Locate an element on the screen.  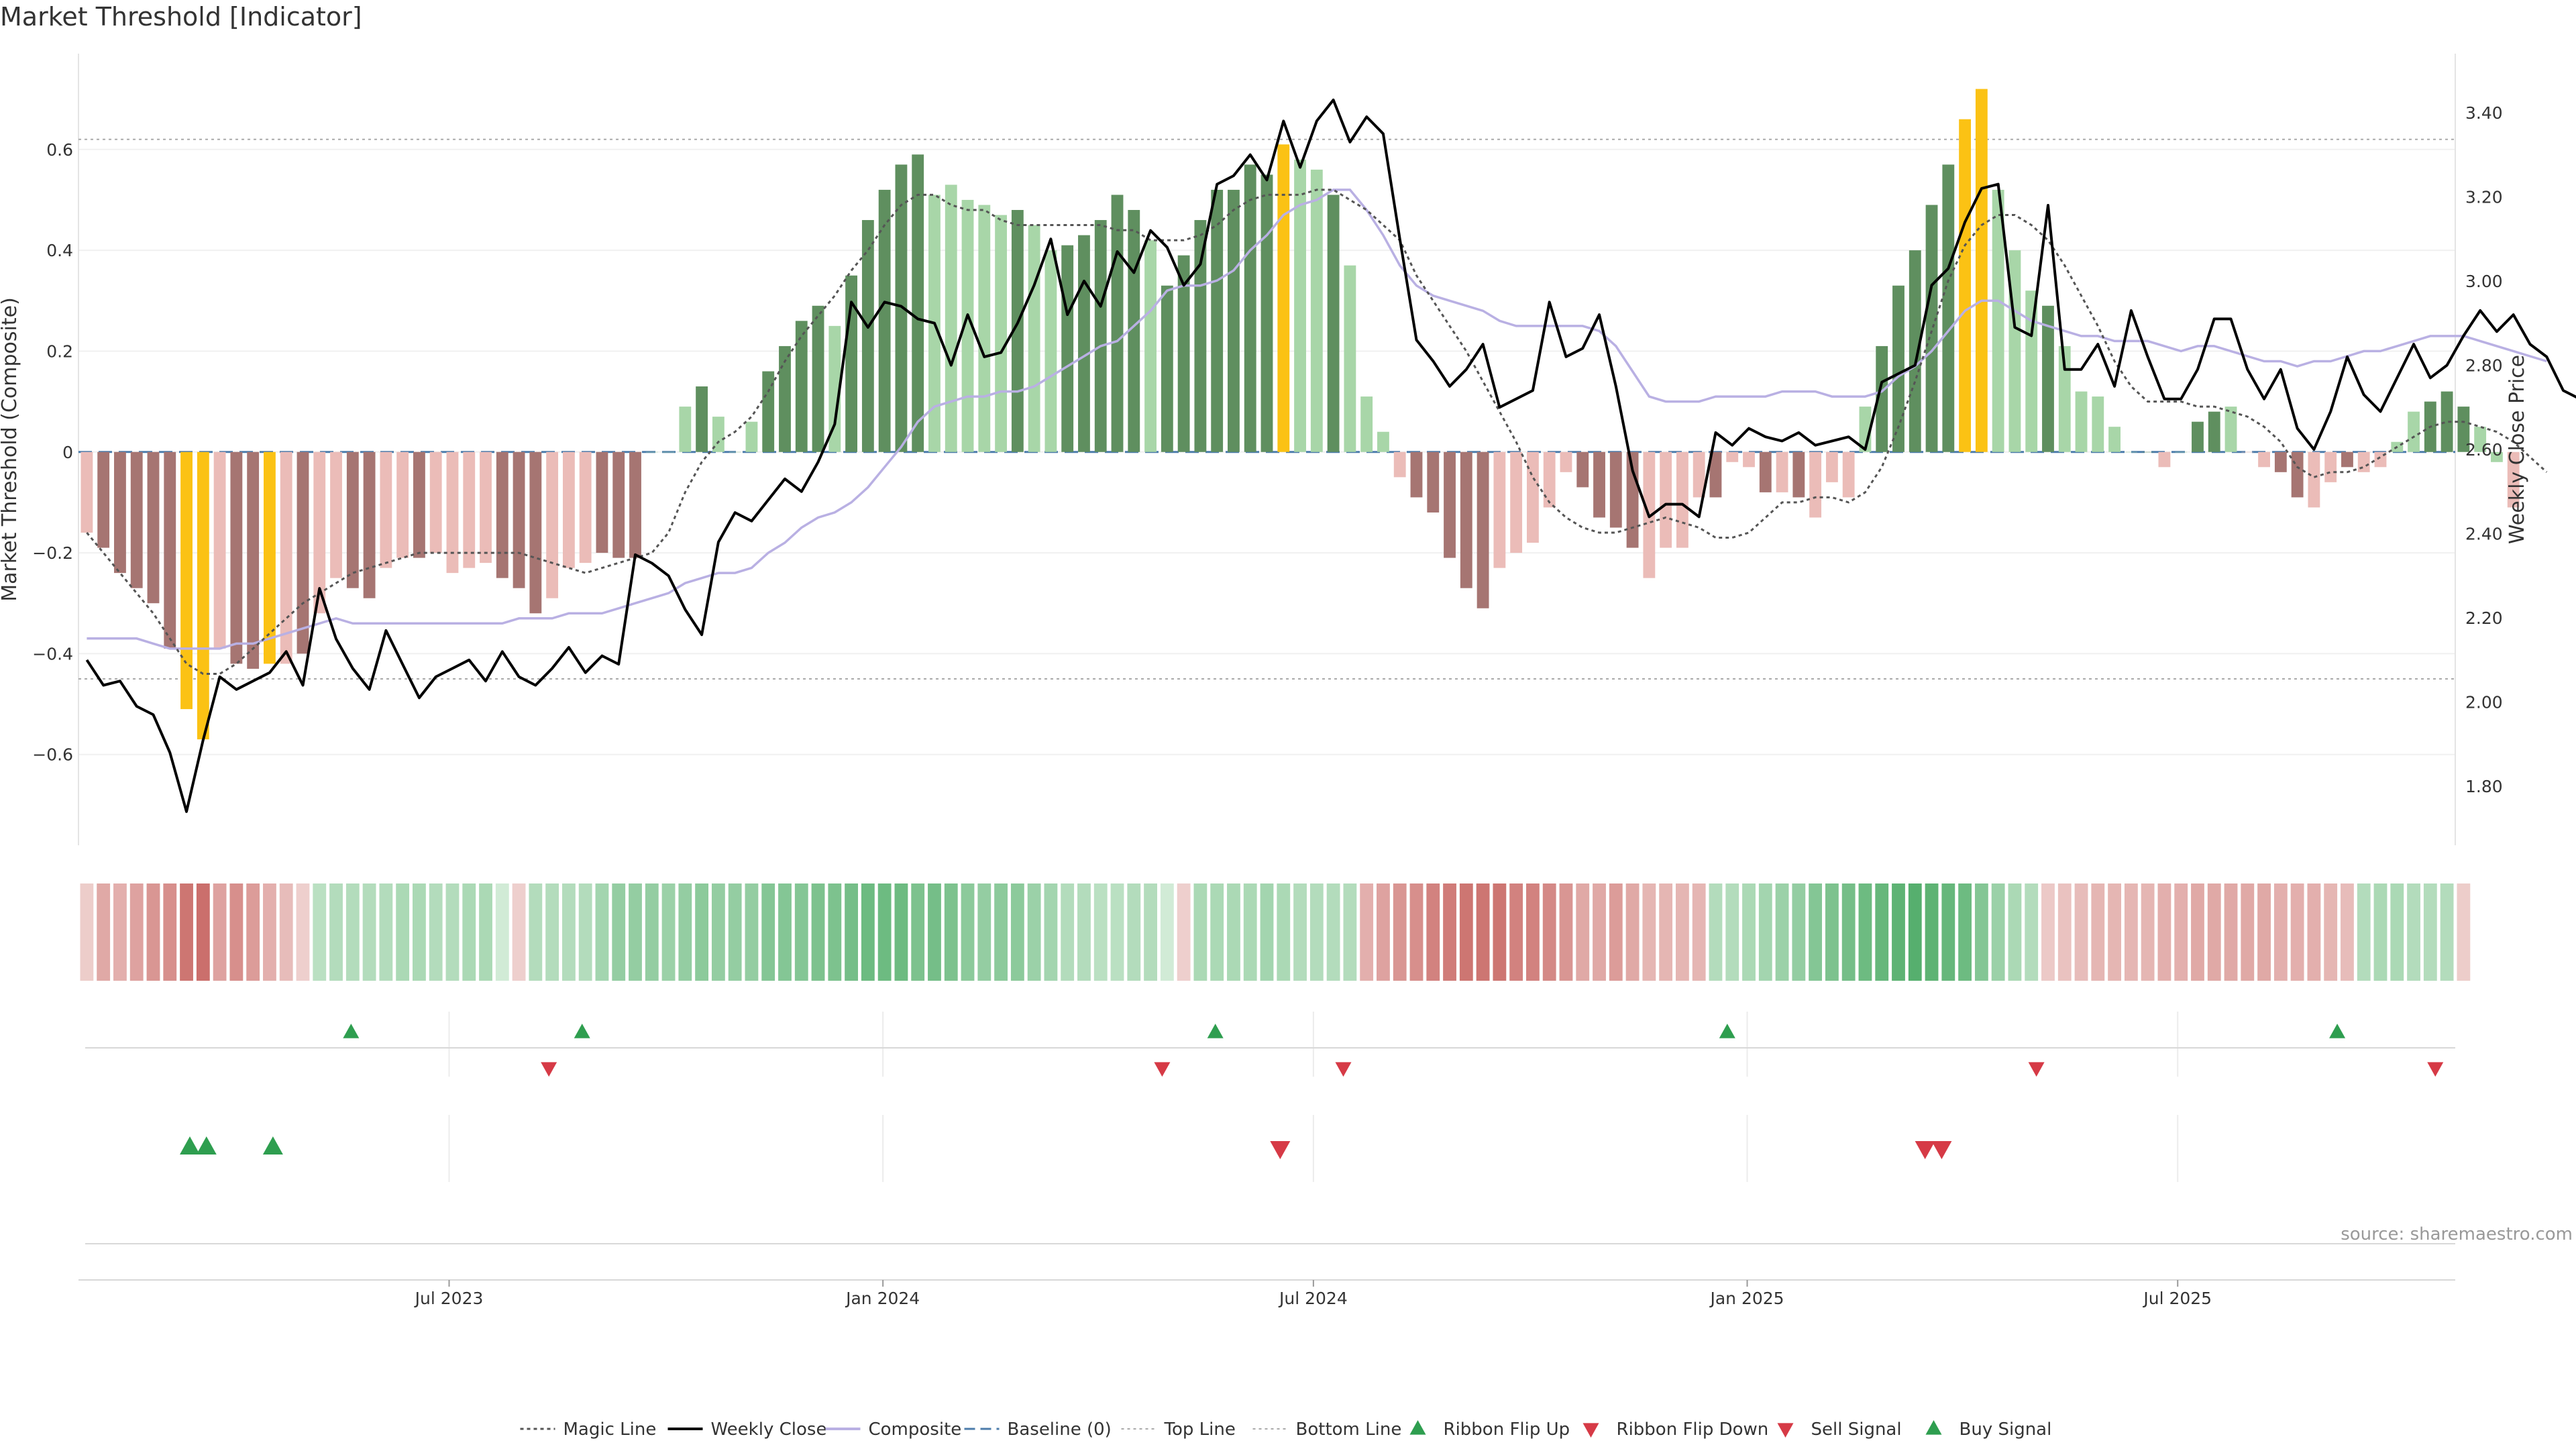
legend-item: Composite is located at coordinates (893, 1429).